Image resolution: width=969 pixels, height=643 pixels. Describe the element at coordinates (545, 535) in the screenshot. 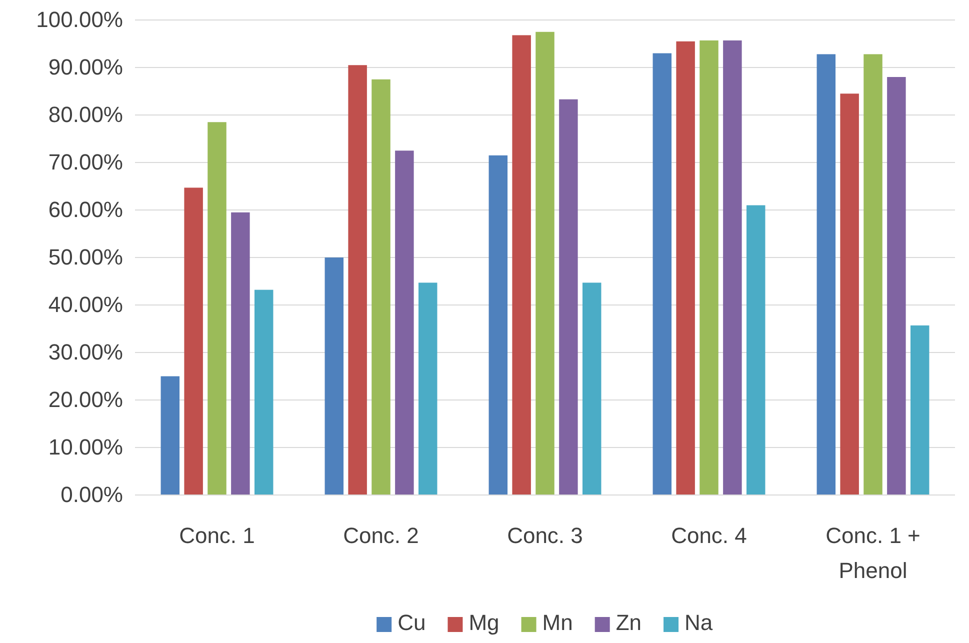

I see `x-tick-label: Conc. 3` at that location.